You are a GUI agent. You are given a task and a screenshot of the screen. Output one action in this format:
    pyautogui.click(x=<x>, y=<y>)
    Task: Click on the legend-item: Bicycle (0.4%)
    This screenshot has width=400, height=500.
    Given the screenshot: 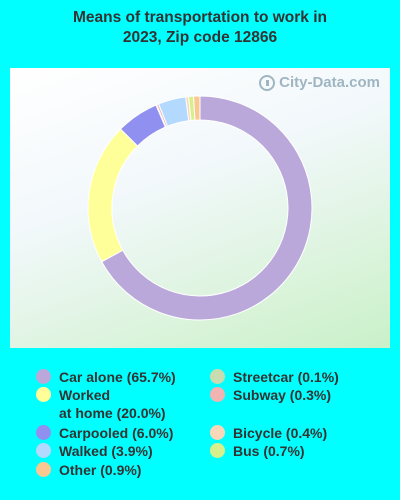 What is the action you would take?
    pyautogui.click(x=268, y=433)
    